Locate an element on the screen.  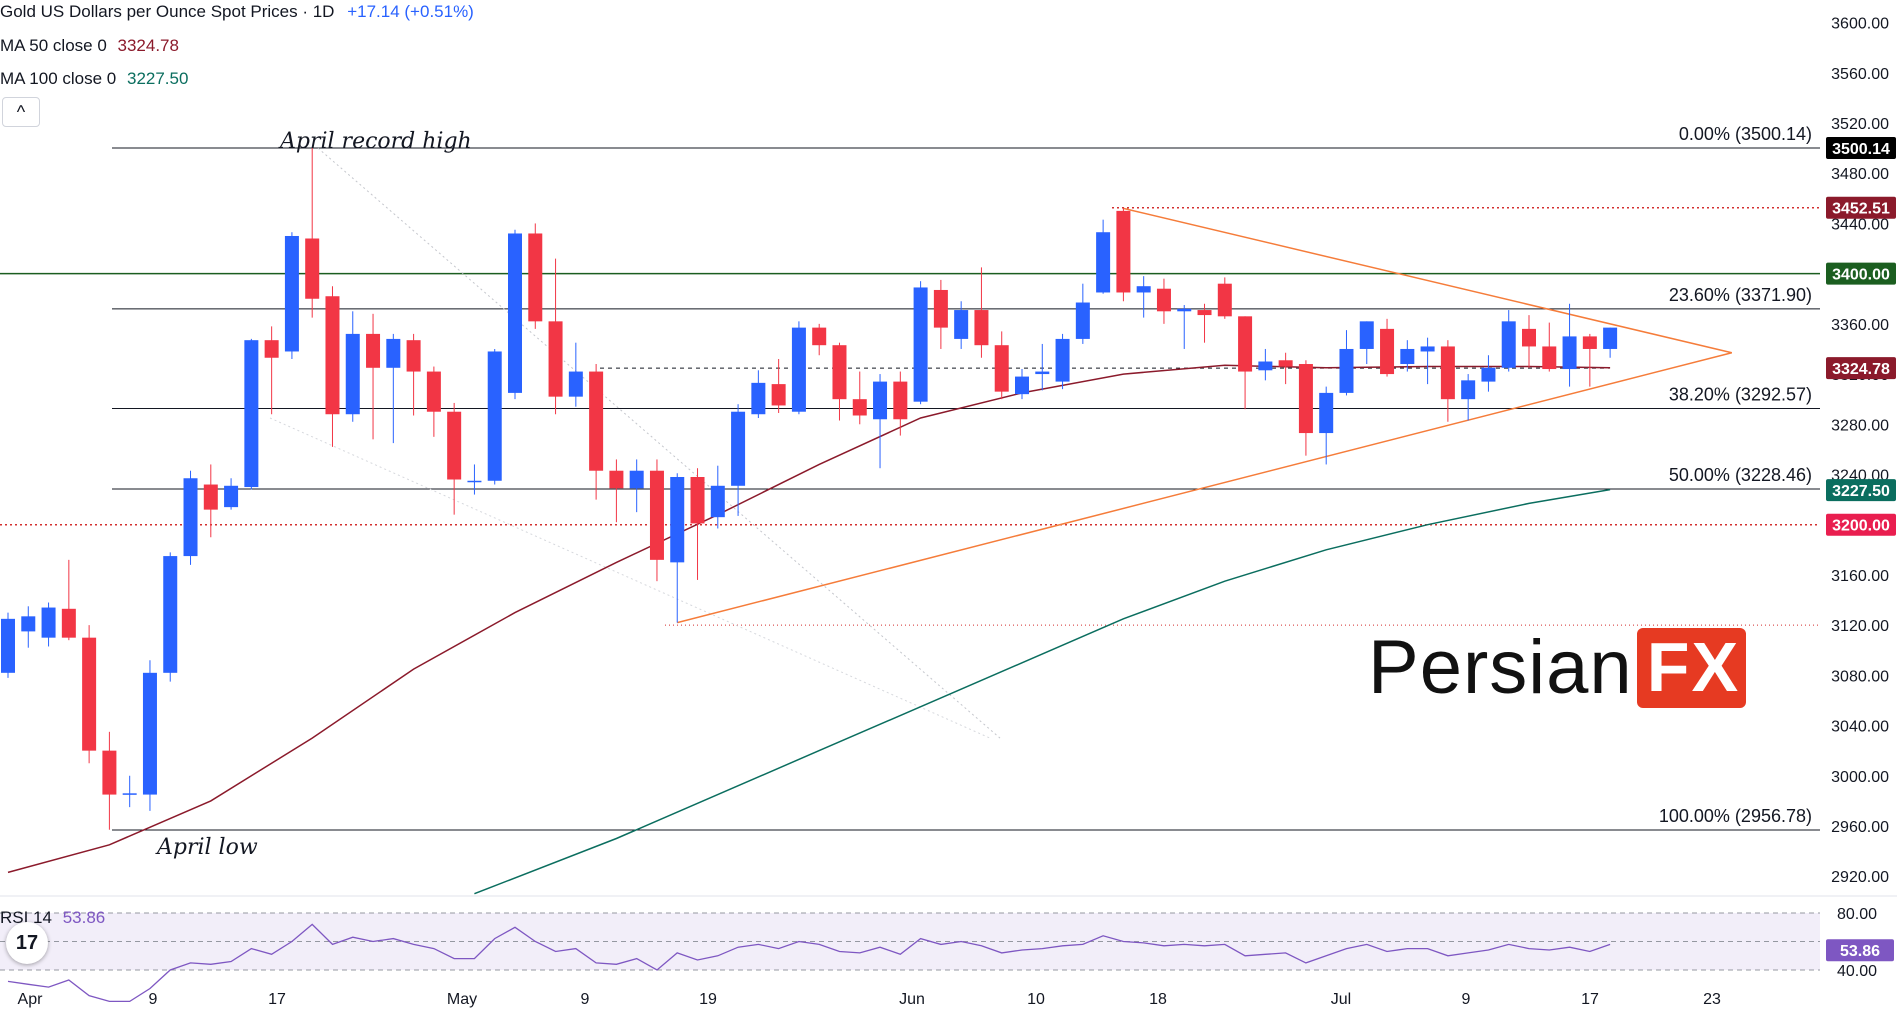
tradingview-logo-icon: 17 is located at coordinates (27, 943).